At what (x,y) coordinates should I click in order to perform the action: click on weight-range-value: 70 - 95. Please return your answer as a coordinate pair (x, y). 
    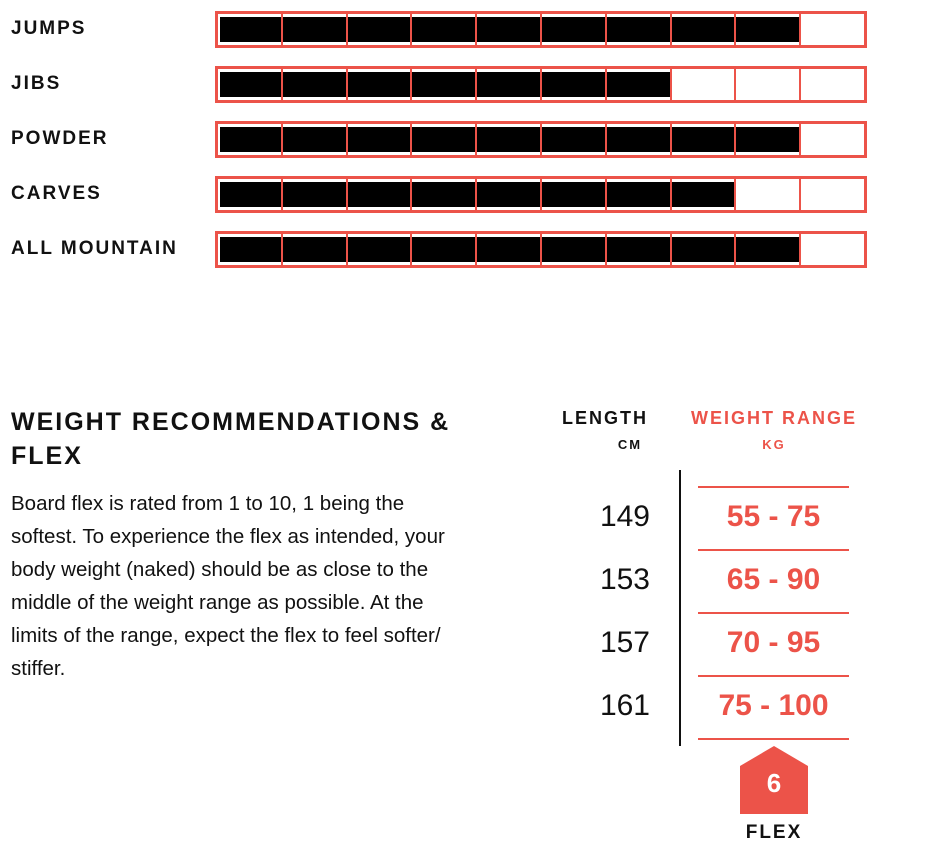
    Looking at the image, I should click on (773, 642).